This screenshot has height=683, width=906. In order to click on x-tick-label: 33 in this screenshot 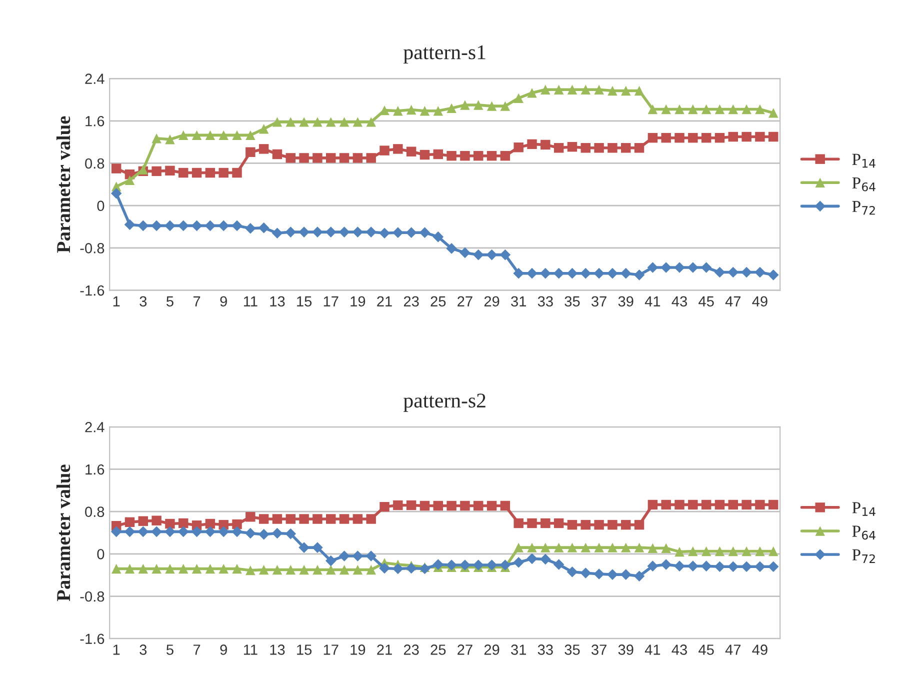, I will do `click(545, 301)`.